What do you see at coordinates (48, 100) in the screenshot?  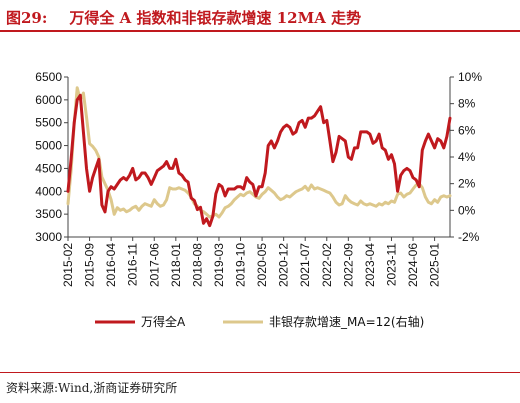 I see `left-axis-tick-label: 6000` at bounding box center [48, 100].